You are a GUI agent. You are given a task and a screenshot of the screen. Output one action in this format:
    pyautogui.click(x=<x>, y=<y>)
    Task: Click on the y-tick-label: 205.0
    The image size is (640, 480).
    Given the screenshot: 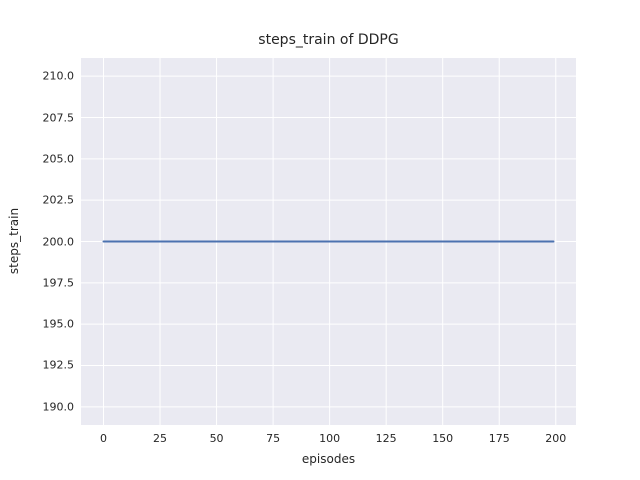 What is the action you would take?
    pyautogui.click(x=58, y=159)
    